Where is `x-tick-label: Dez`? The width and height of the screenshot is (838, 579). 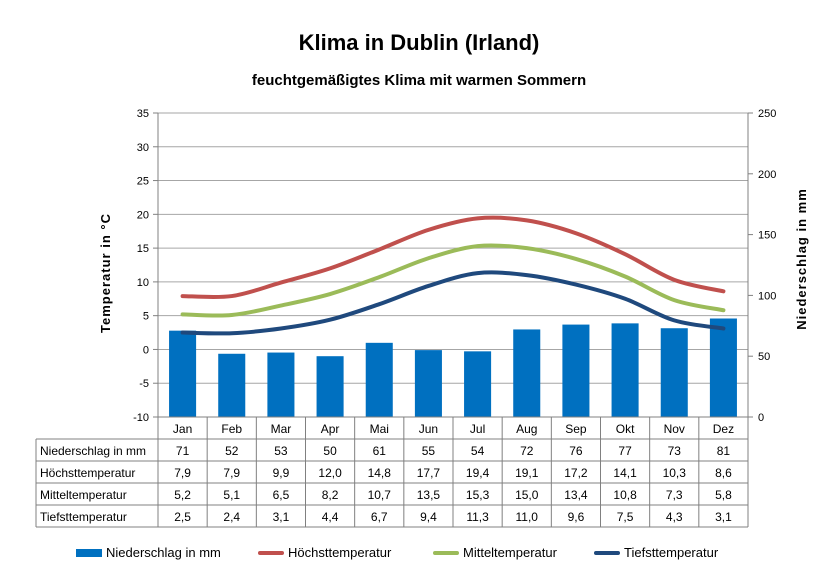
x-tick-label: Dez is located at coordinates (723, 429).